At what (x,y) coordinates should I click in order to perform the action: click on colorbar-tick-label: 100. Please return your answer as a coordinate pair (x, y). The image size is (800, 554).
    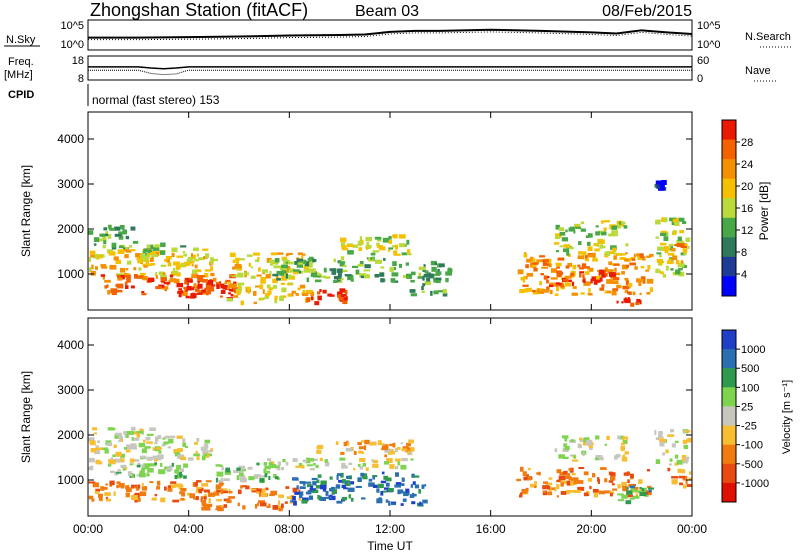
    Looking at the image, I should click on (750, 388).